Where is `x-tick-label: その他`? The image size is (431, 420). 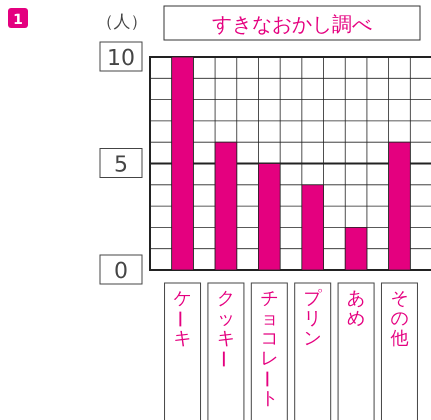
x-tick-label: その他 is located at coordinates (399, 318).